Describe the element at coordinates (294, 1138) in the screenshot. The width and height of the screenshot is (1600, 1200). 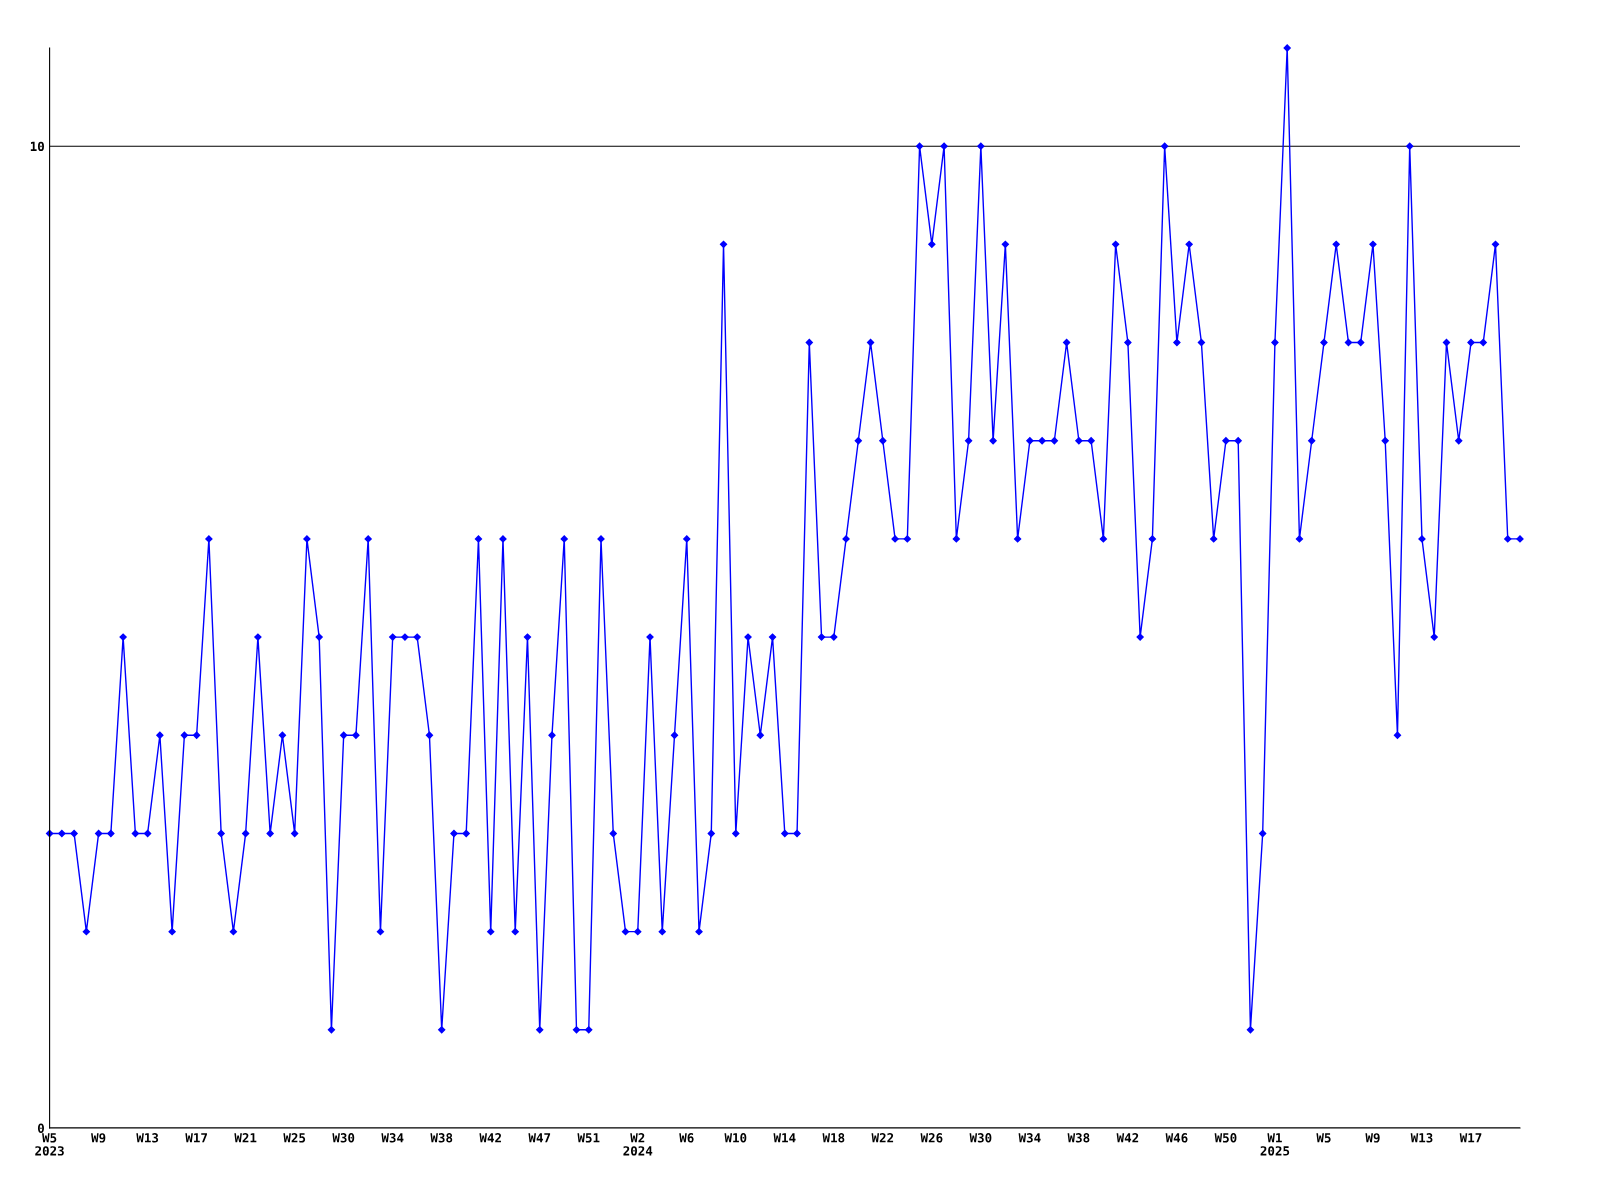
I see `x-tick-label: W25` at that location.